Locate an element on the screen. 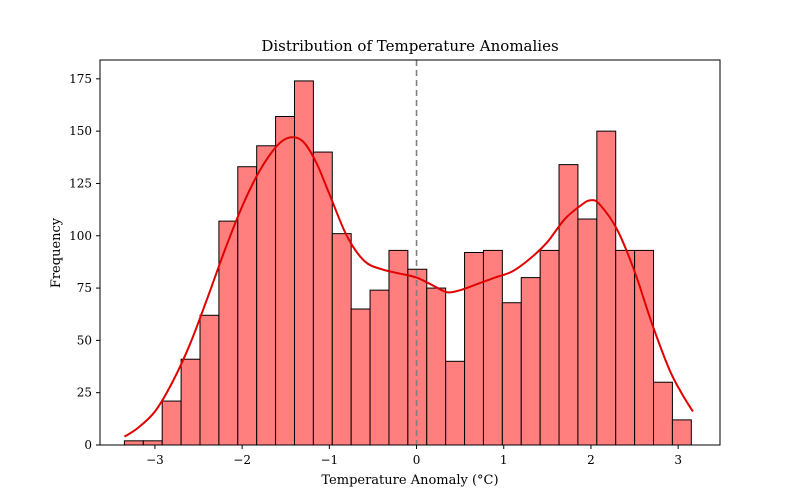 Image resolution: width=800 pixels, height=500 pixels. x-tick-label: 1 is located at coordinates (504, 460).